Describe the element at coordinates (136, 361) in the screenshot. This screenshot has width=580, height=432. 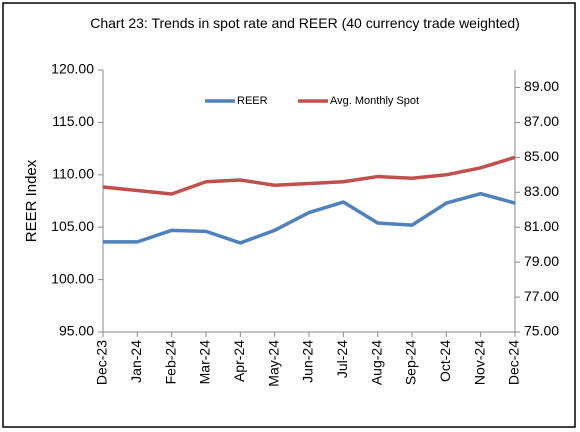
I see `x-tick-label: Jan-24` at that location.